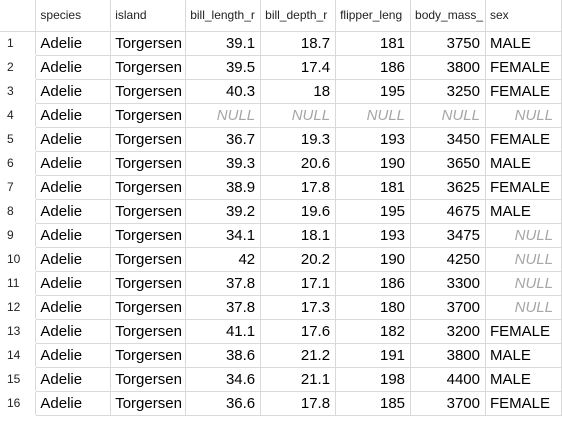 The image size is (562, 430). What do you see at coordinates (281, 307) in the screenshot?
I see `table-row: 12 Adelie Torgersen 37.8 17.3 180 3700 NULL` at bounding box center [281, 307].